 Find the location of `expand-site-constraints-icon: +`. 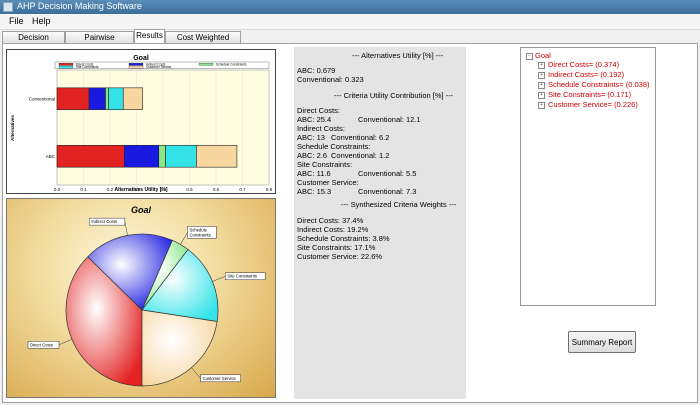

expand-site-constraints-icon: + is located at coordinates (541, 95).